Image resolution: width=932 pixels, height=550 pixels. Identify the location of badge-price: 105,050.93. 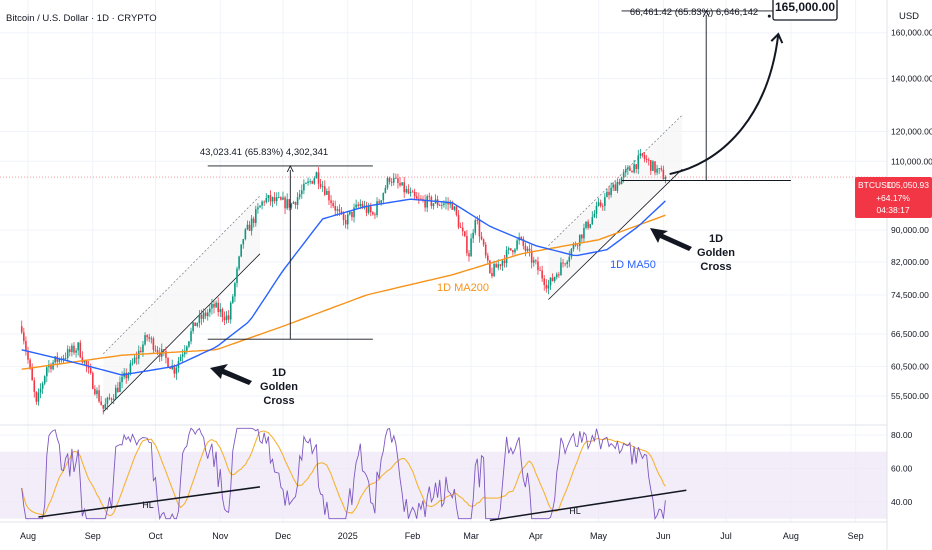
(907, 185).